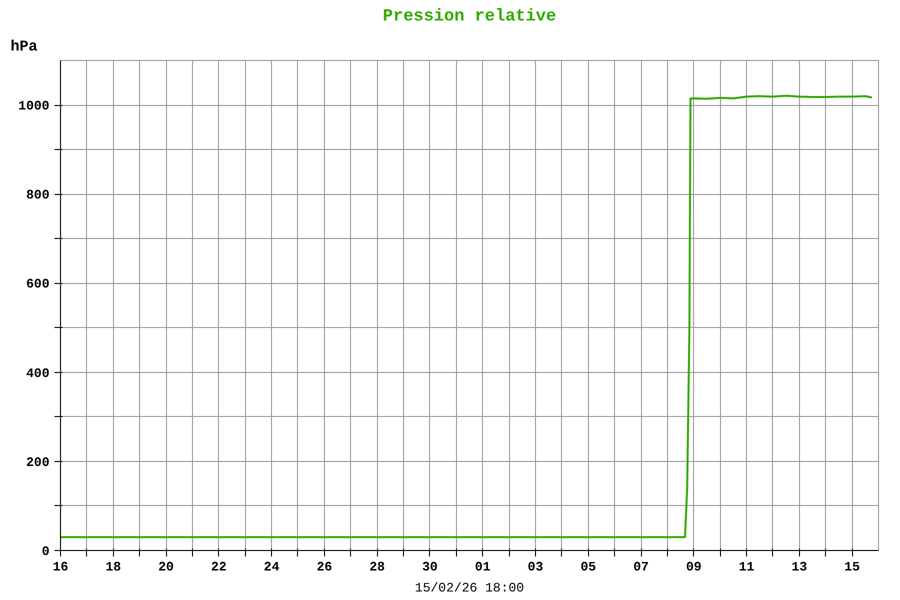  What do you see at coordinates (482, 567) in the screenshot?
I see `x-tick-label: 01` at bounding box center [482, 567].